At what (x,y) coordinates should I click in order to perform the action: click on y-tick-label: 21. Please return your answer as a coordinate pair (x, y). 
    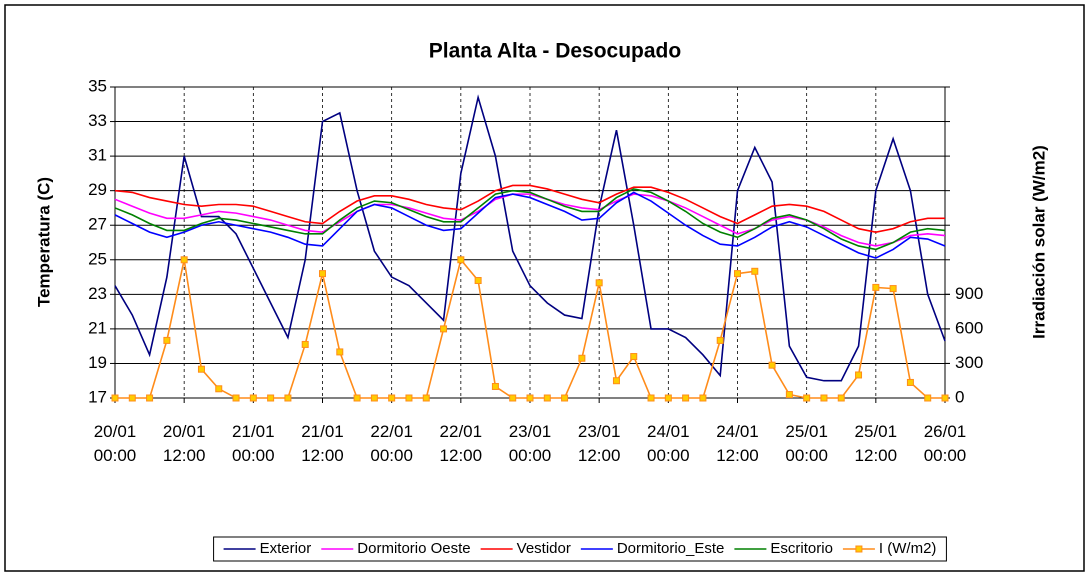
    Looking at the image, I should click on (97, 327).